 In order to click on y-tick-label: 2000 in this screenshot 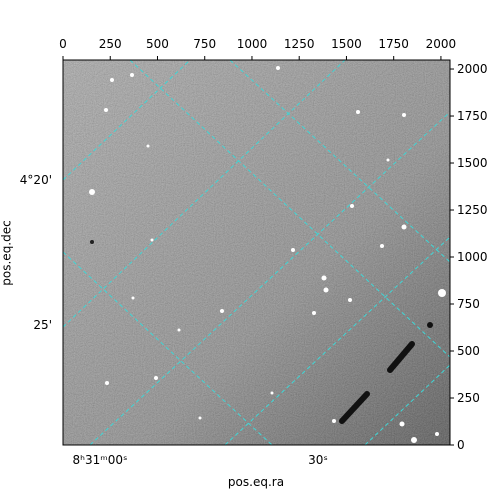, I will do `click(472, 69)`.